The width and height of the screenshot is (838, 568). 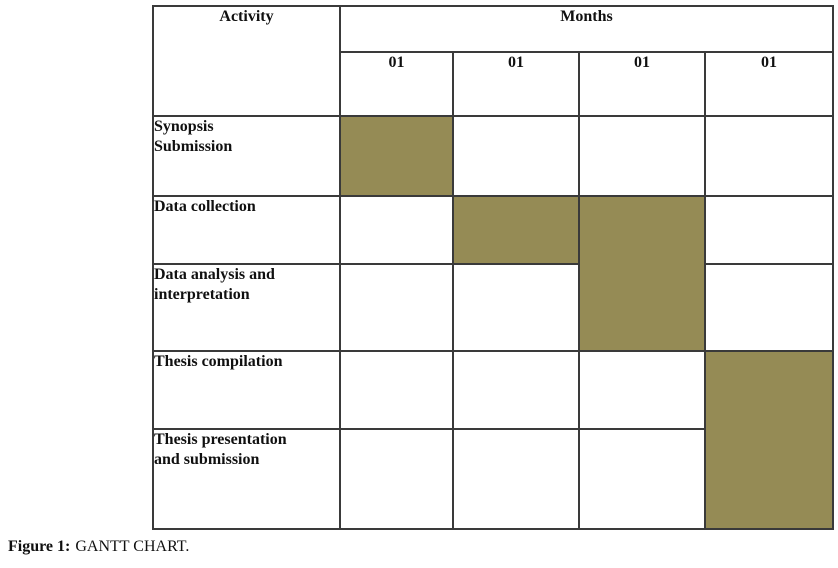 What do you see at coordinates (769, 84) in the screenshot?
I see `header-month-4: 01` at bounding box center [769, 84].